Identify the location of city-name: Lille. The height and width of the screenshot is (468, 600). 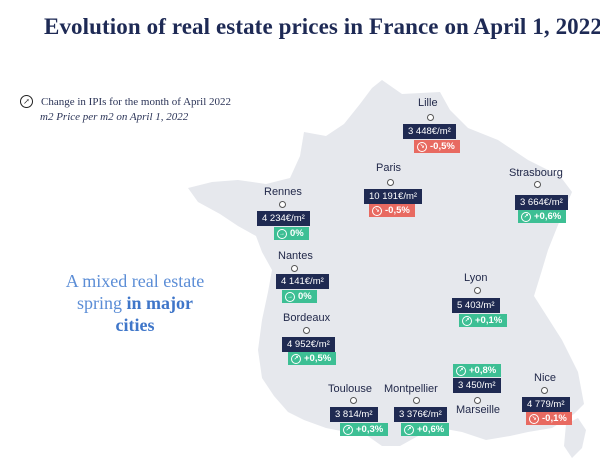
(428, 103).